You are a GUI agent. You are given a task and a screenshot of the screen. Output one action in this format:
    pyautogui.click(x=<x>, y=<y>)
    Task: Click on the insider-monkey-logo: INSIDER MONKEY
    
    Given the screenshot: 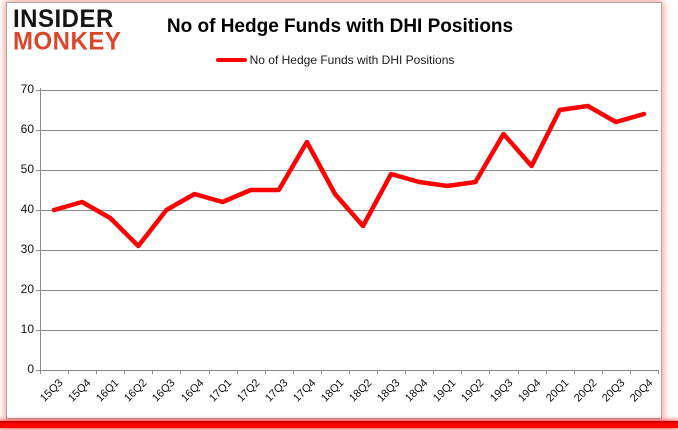 What is the action you would take?
    pyautogui.click(x=67, y=30)
    